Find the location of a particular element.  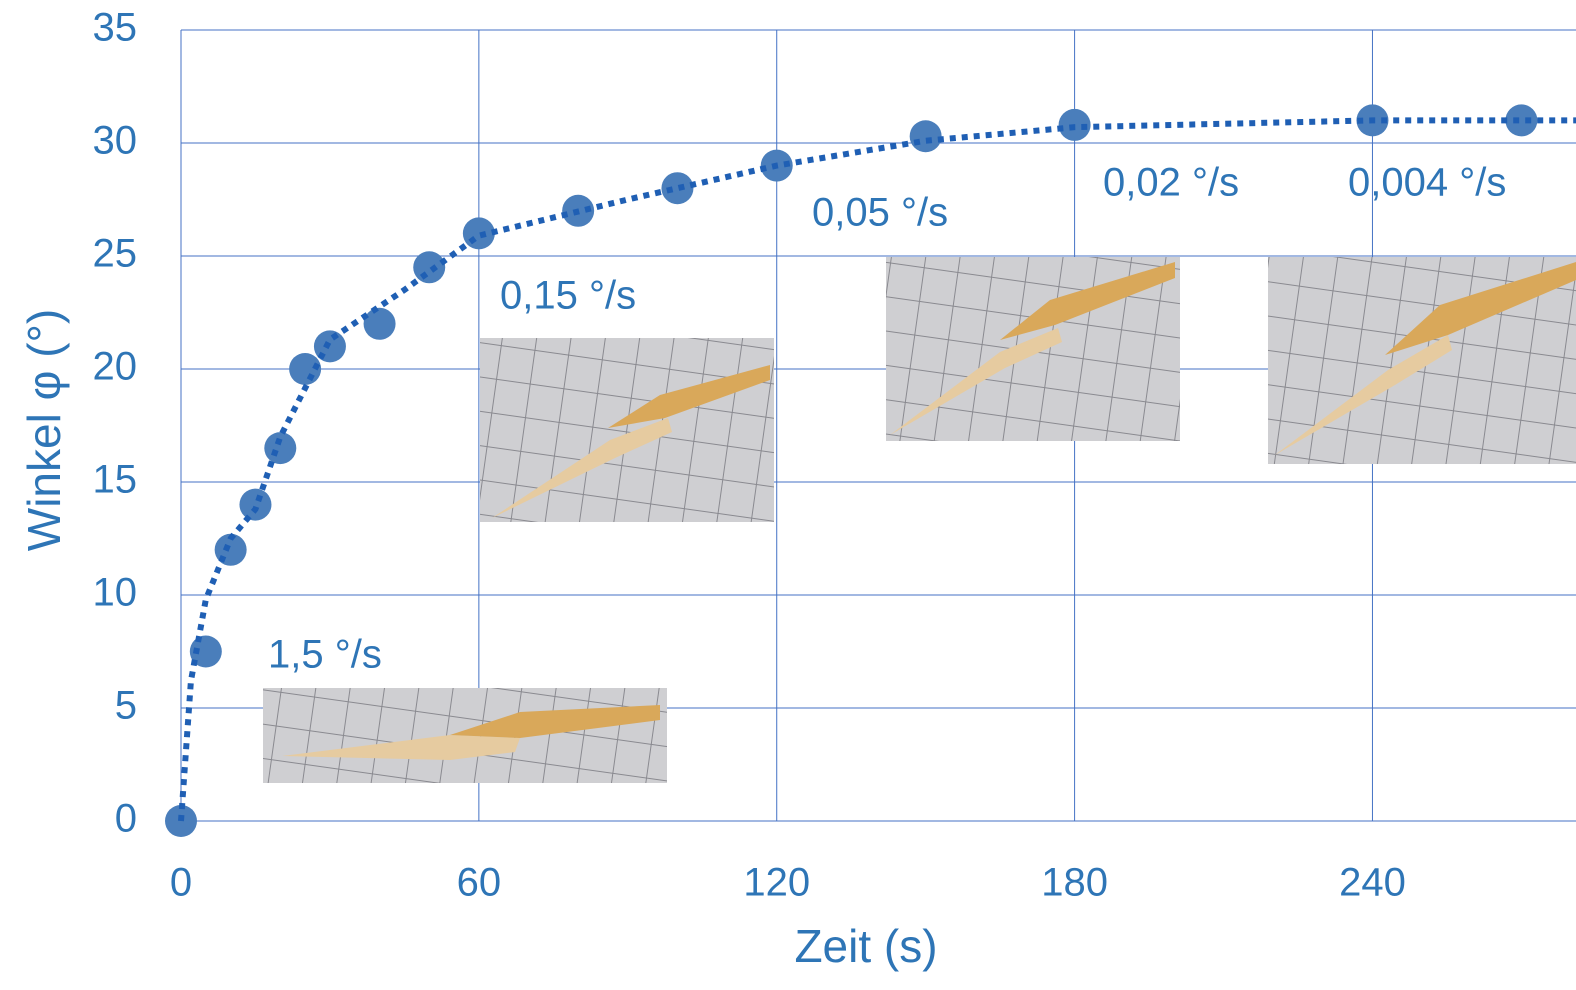

y-tick-label: 5 is located at coordinates (126, 706).